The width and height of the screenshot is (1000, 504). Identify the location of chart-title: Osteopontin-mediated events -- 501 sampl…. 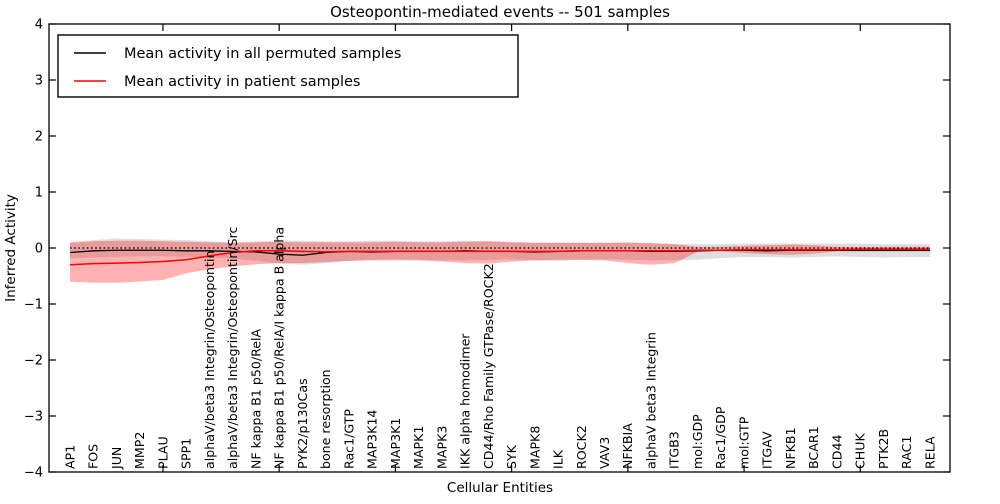
(500, 12).